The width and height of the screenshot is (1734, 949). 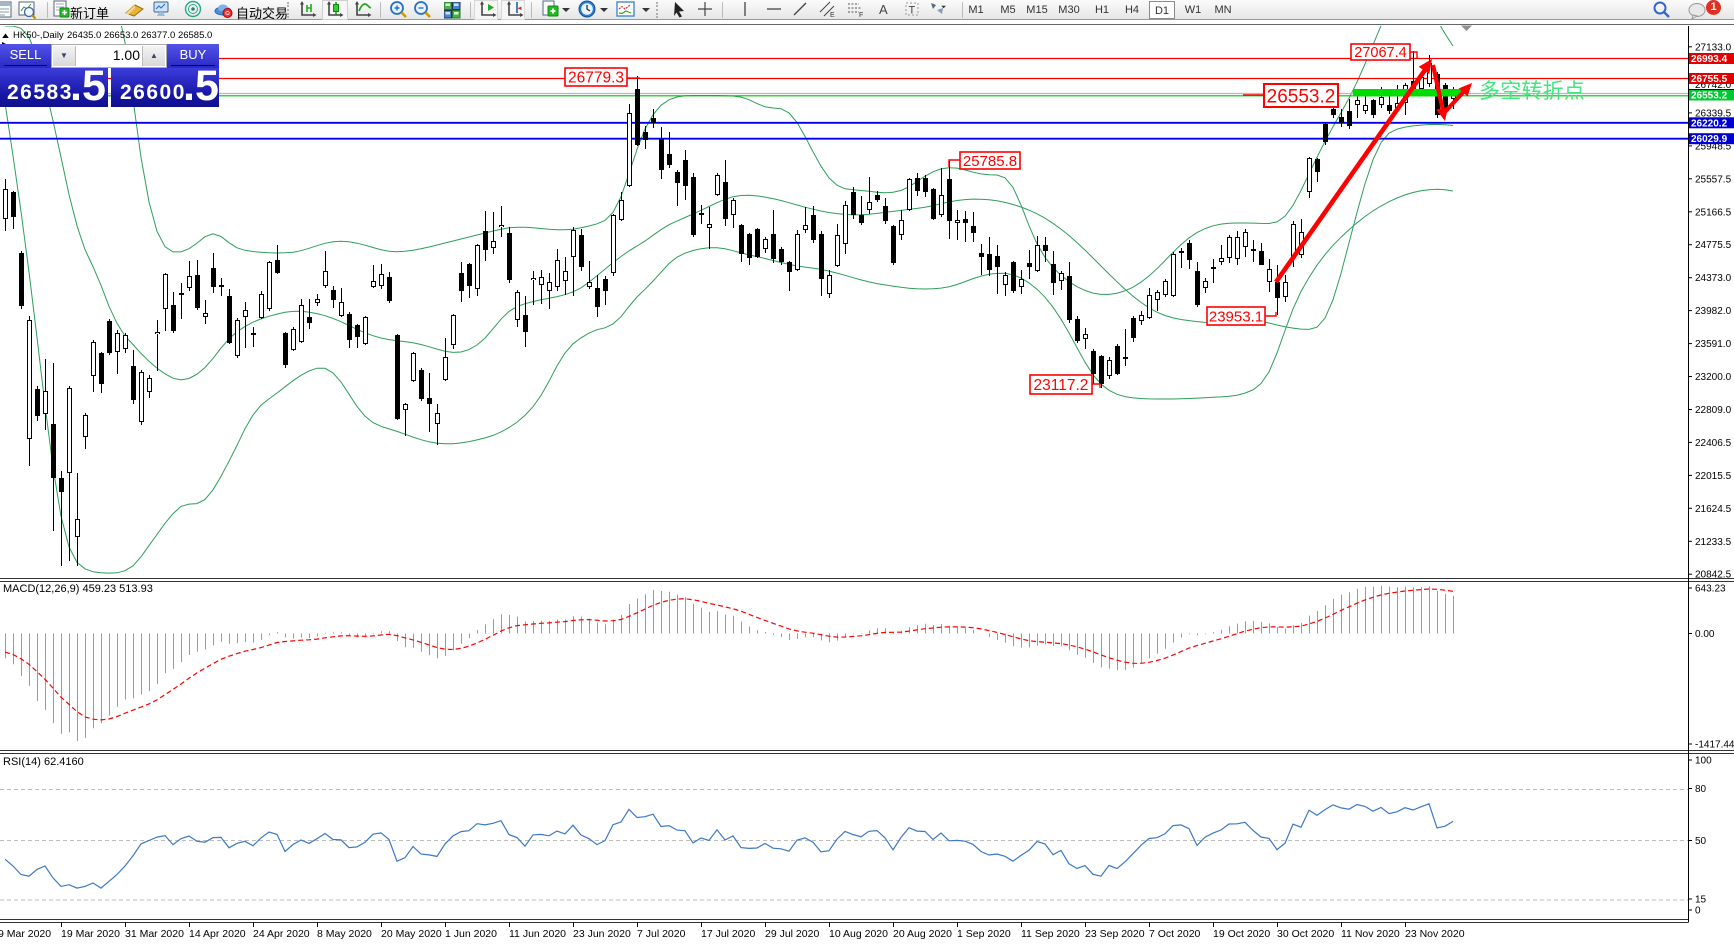 What do you see at coordinates (1236, 316) in the screenshot?
I see `svg-text: 23953.1` at bounding box center [1236, 316].